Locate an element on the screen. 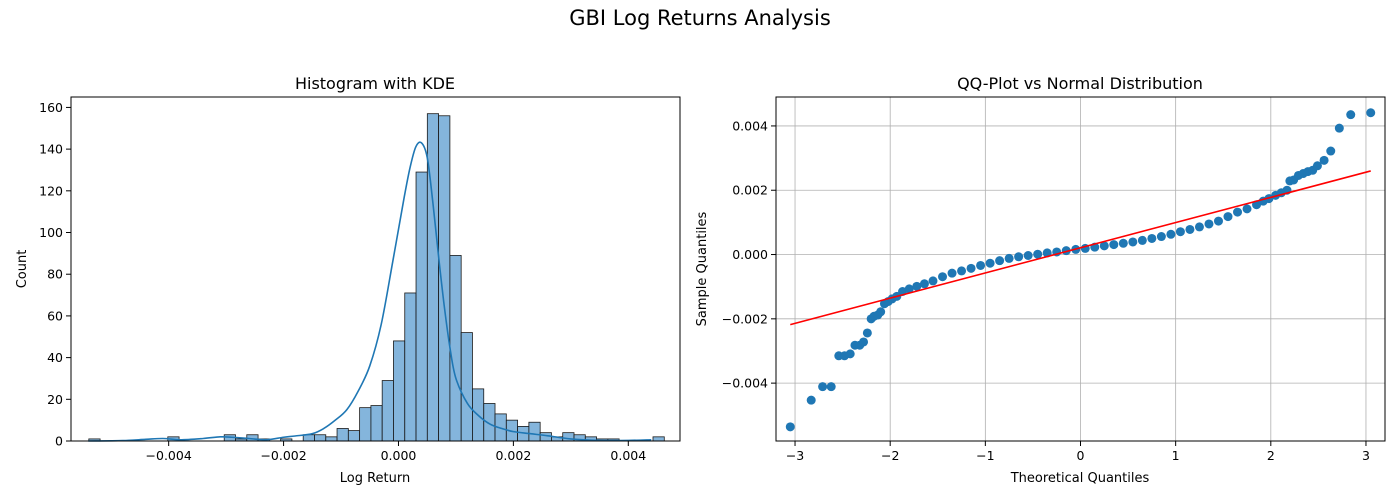  y-tick-label: 0.004 is located at coordinates (750, 125).